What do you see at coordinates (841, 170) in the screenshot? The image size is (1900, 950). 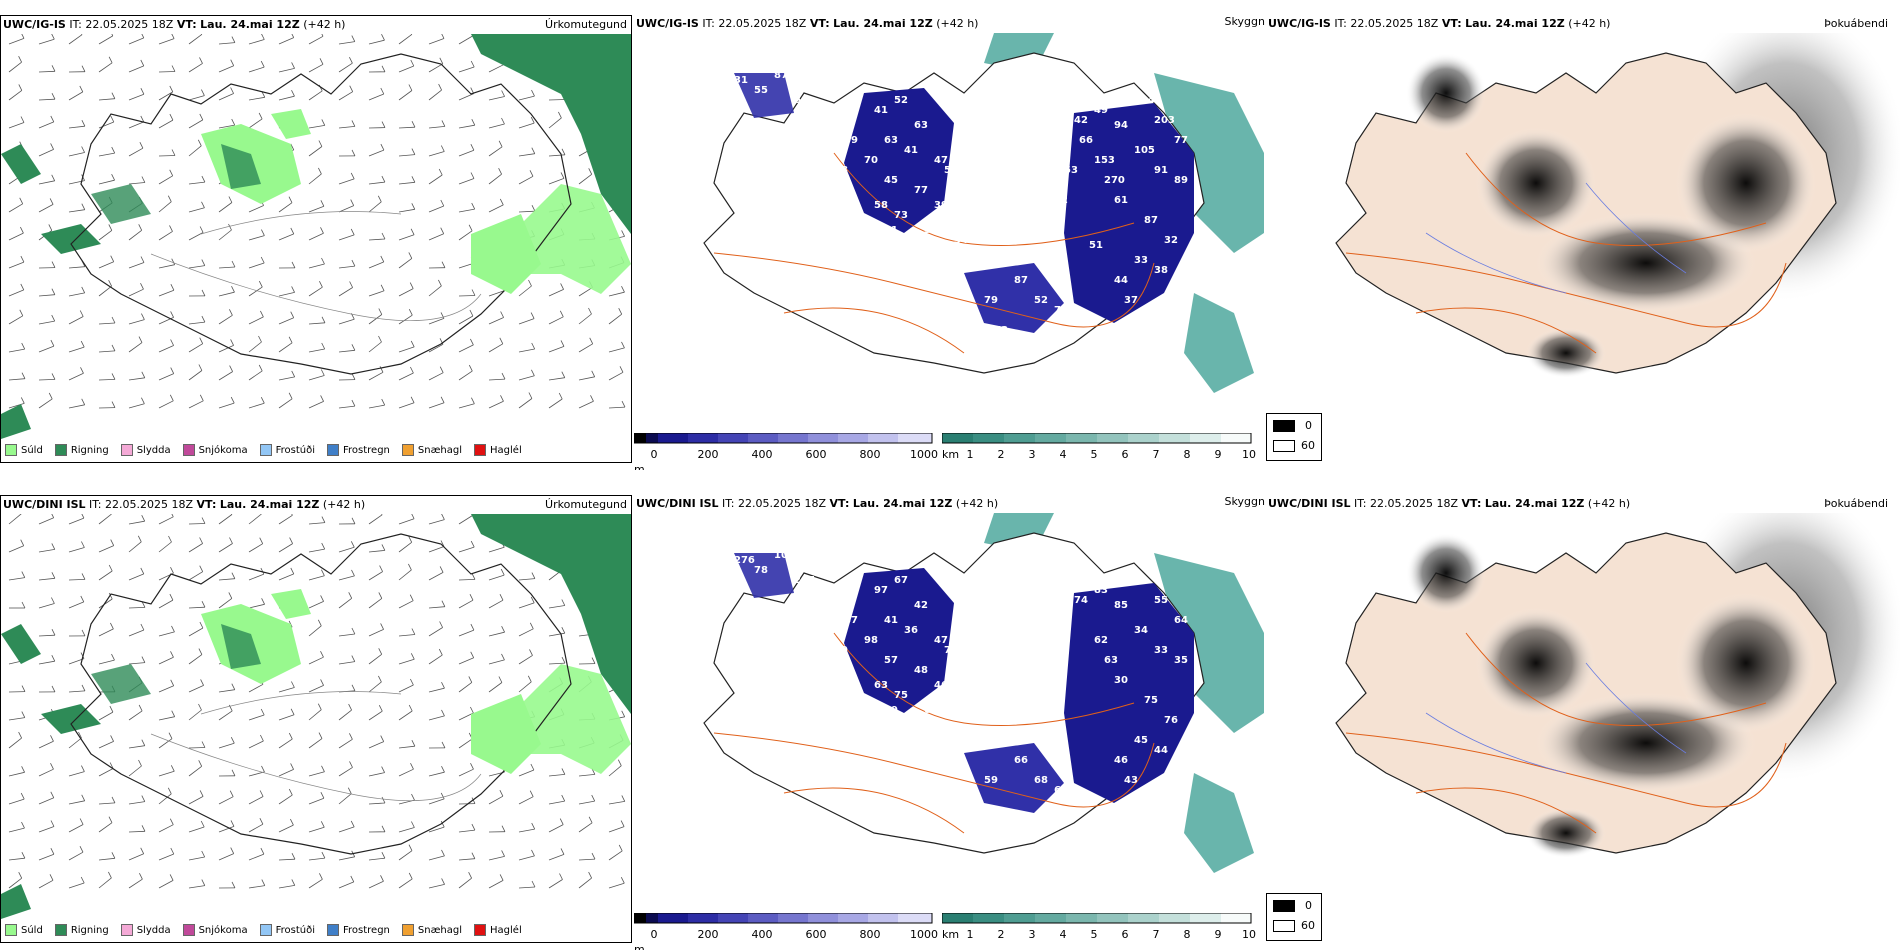 I see `cloud-ceiling-label: 58` at bounding box center [841, 170].